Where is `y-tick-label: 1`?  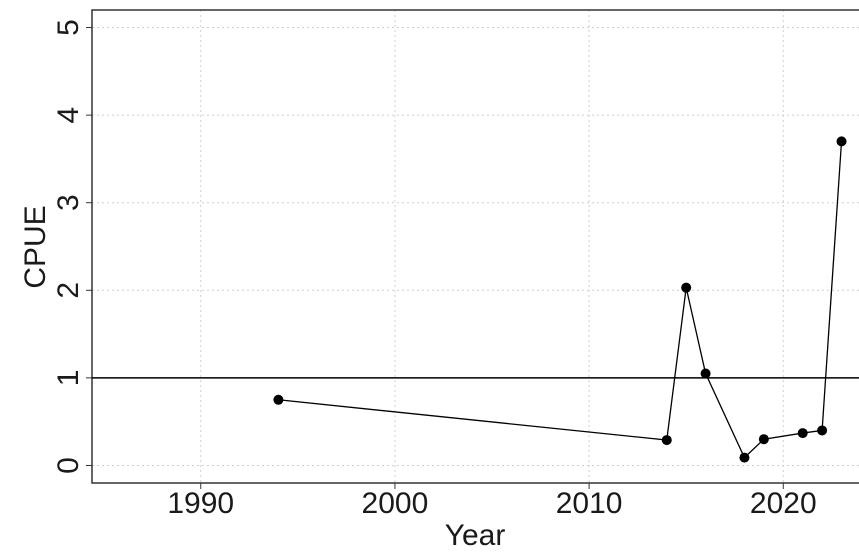 y-tick-label: 1 is located at coordinates (68, 378).